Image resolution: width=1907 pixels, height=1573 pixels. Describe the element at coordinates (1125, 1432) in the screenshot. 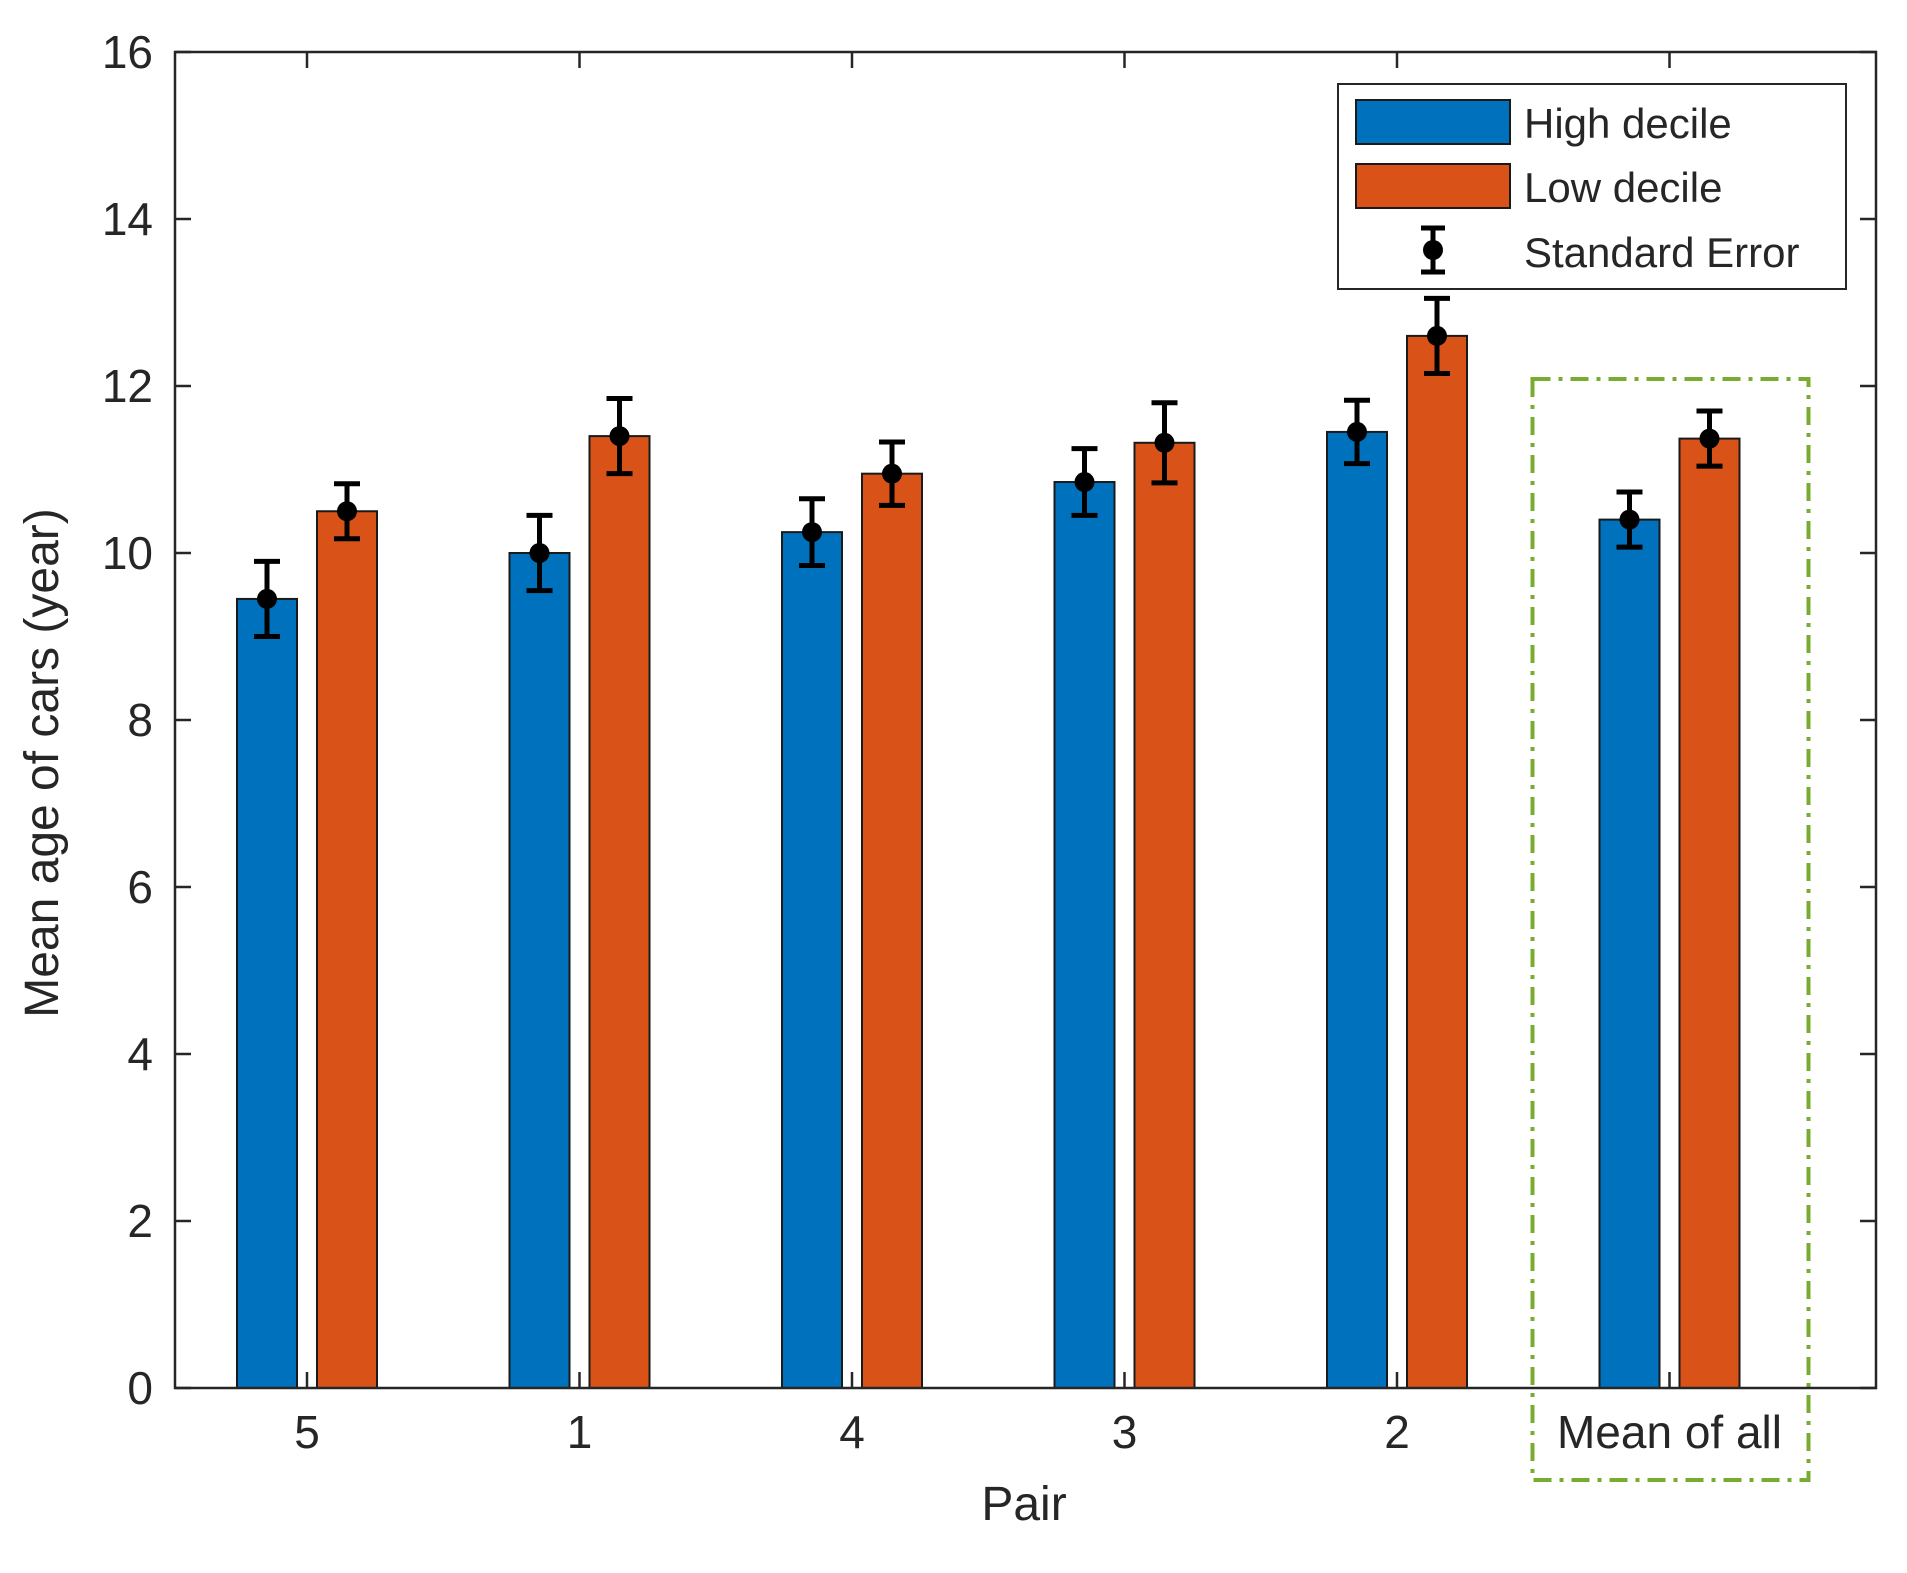

I see `x-tick-label-3: 3` at that location.